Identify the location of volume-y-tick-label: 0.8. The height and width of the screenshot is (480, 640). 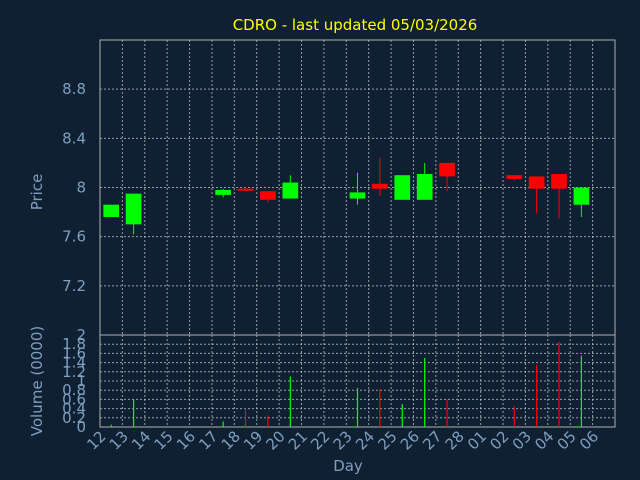
(74, 390).